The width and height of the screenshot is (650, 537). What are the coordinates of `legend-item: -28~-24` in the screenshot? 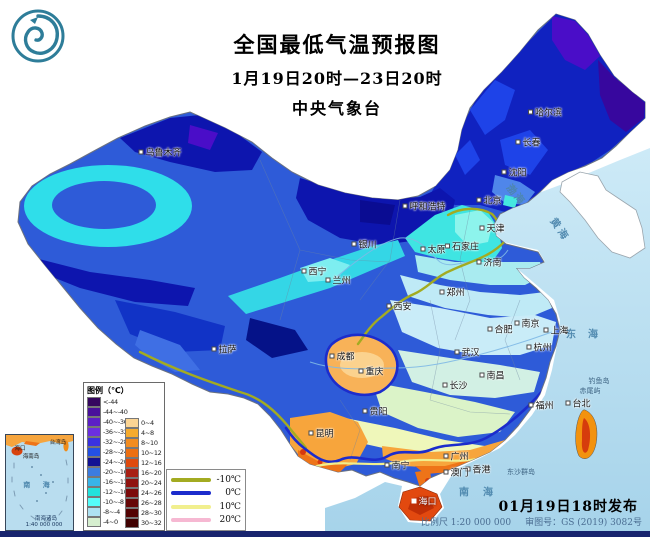 It's located at (107, 452).